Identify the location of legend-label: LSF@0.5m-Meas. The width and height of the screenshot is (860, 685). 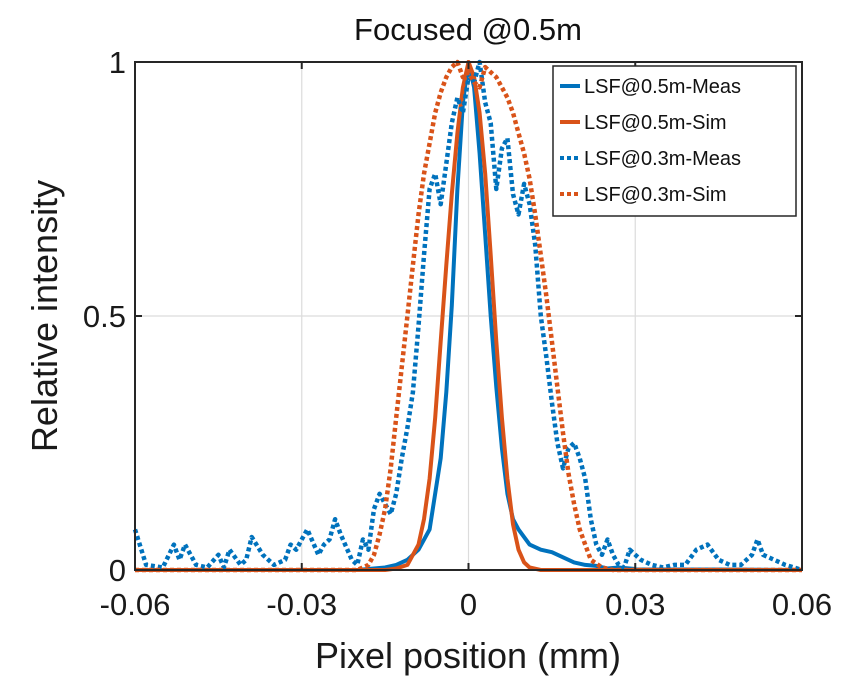
(662, 87).